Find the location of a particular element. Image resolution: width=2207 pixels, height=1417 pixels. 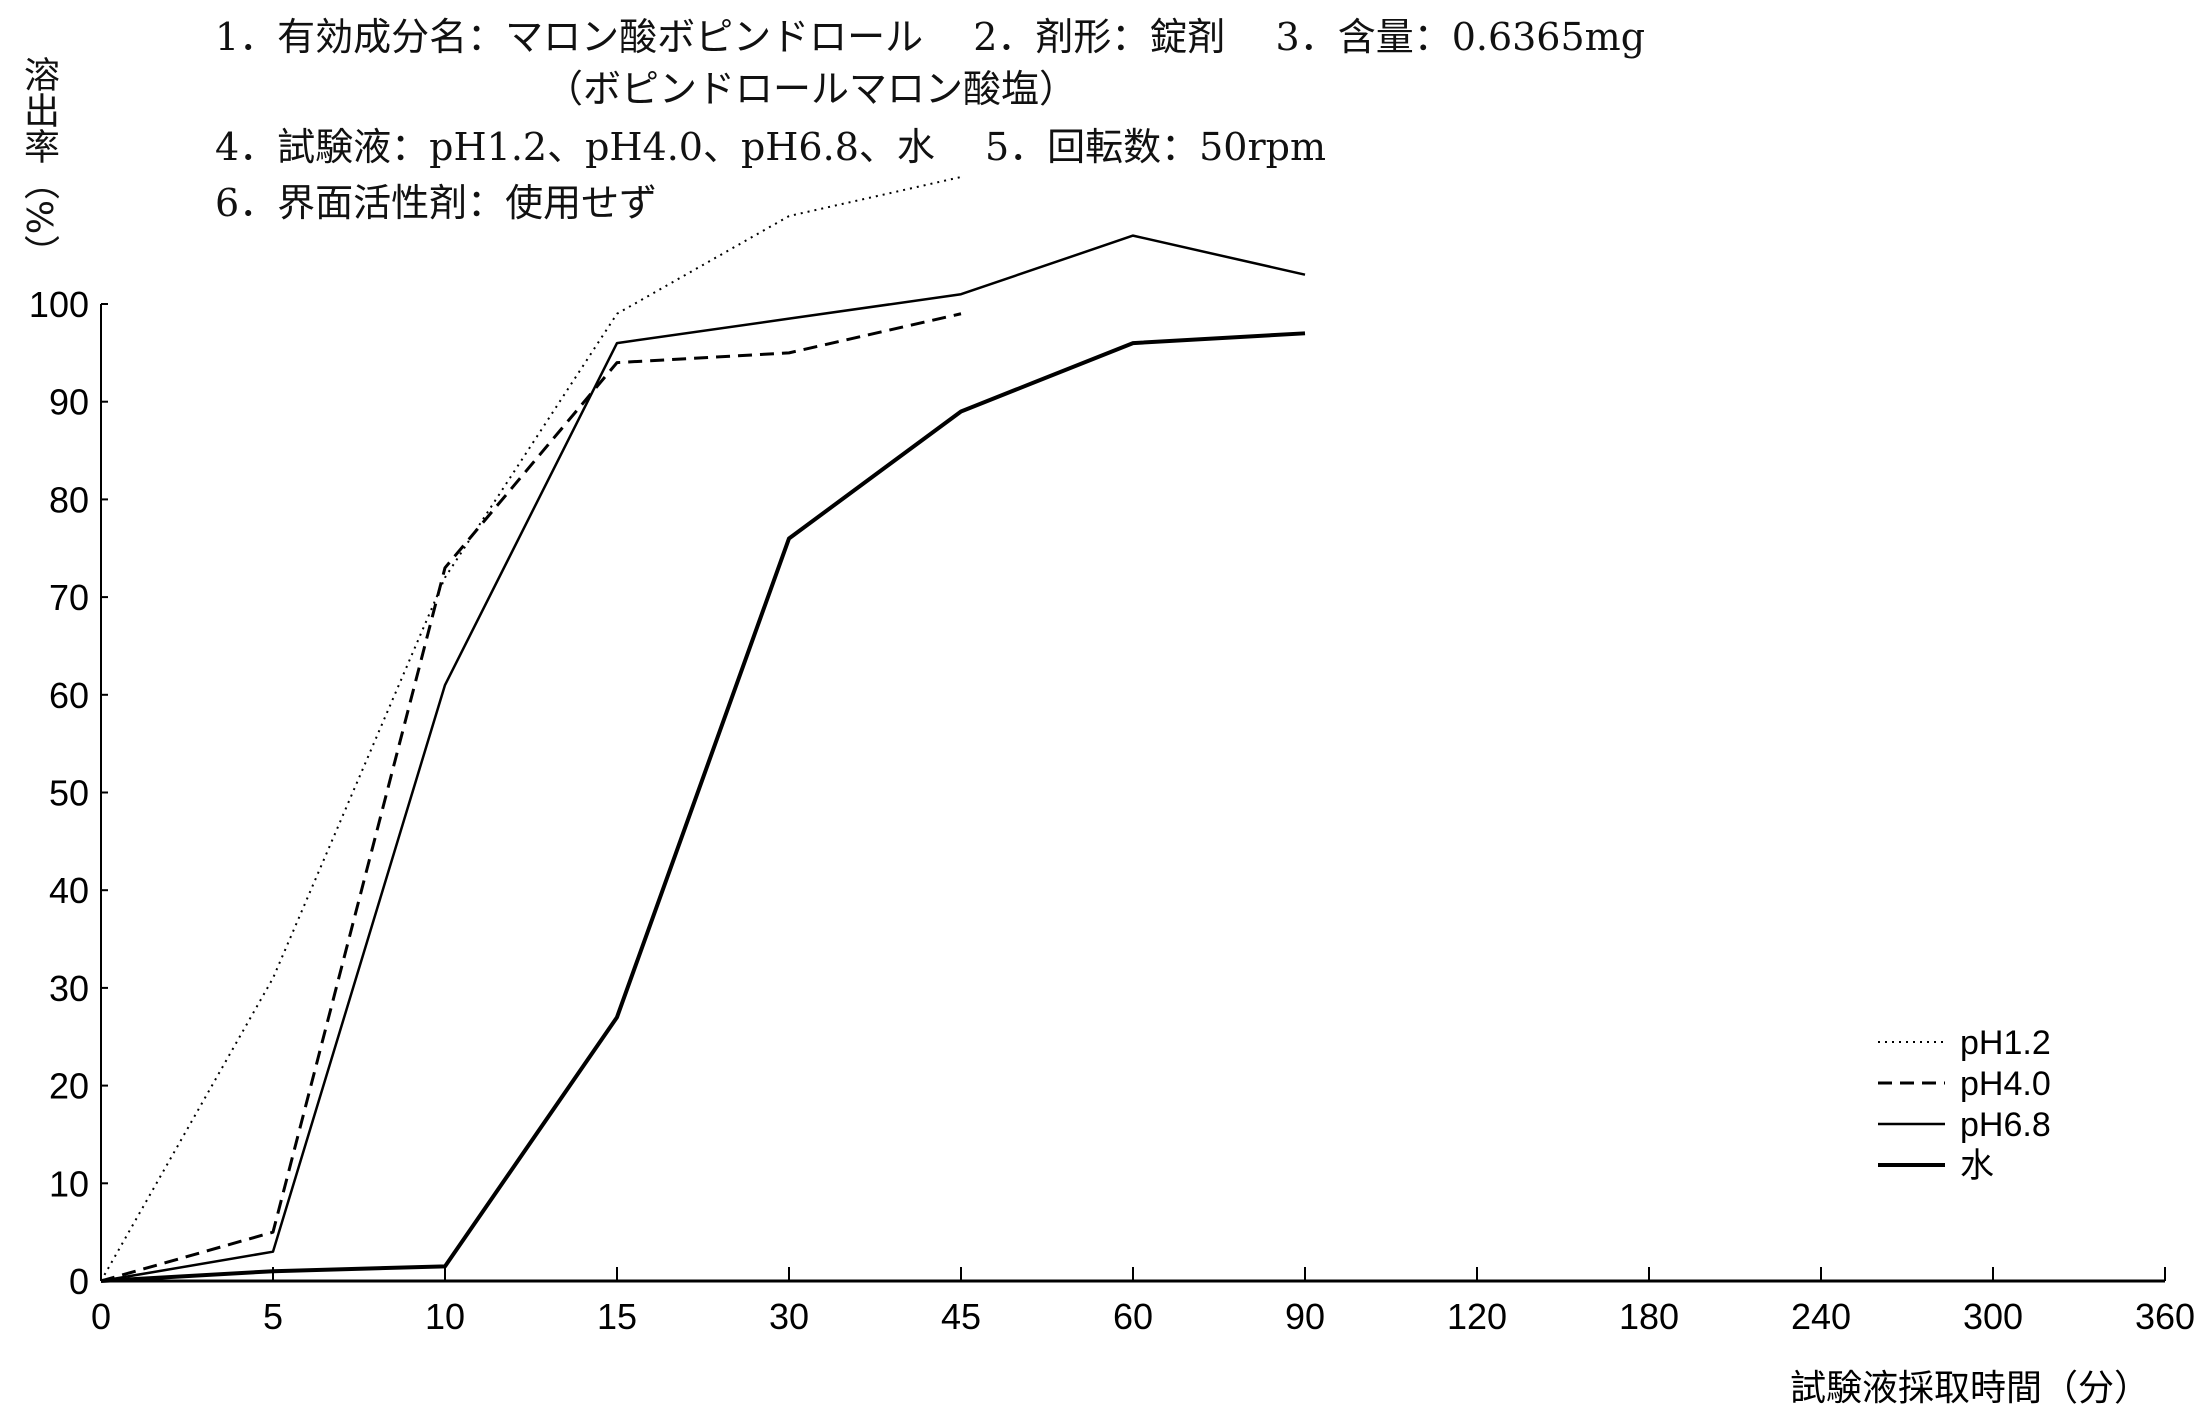

y-tick-label: 40 is located at coordinates (69, 890).